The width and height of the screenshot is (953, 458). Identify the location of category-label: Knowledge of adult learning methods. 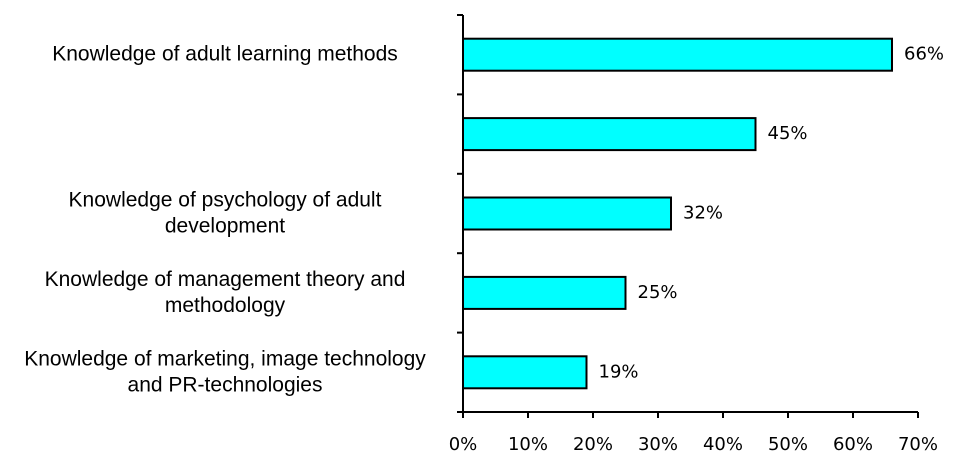
(225, 53).